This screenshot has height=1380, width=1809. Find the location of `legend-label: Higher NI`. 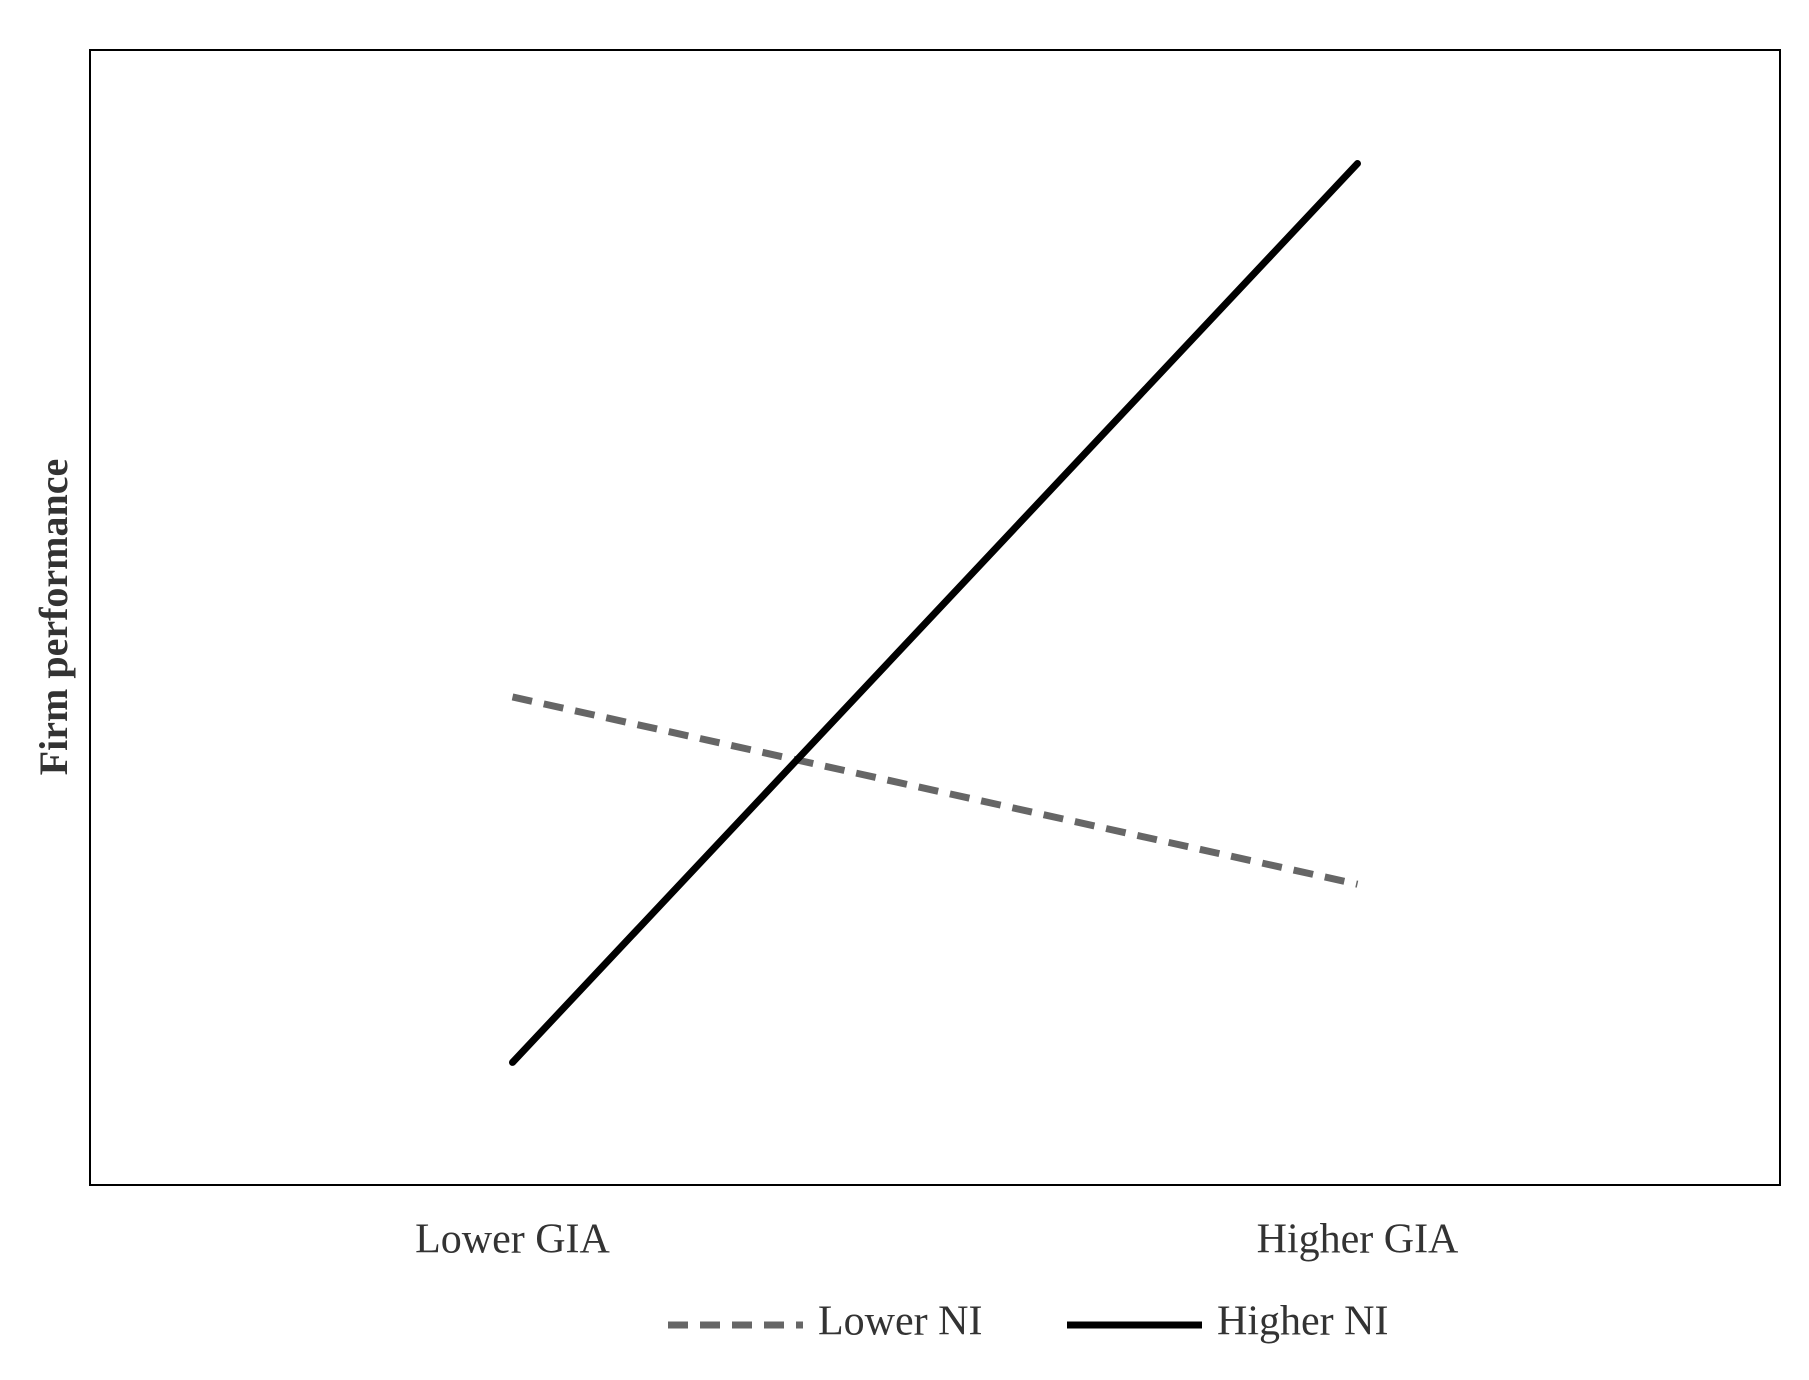

legend-label: Higher NI is located at coordinates (1302, 1322).